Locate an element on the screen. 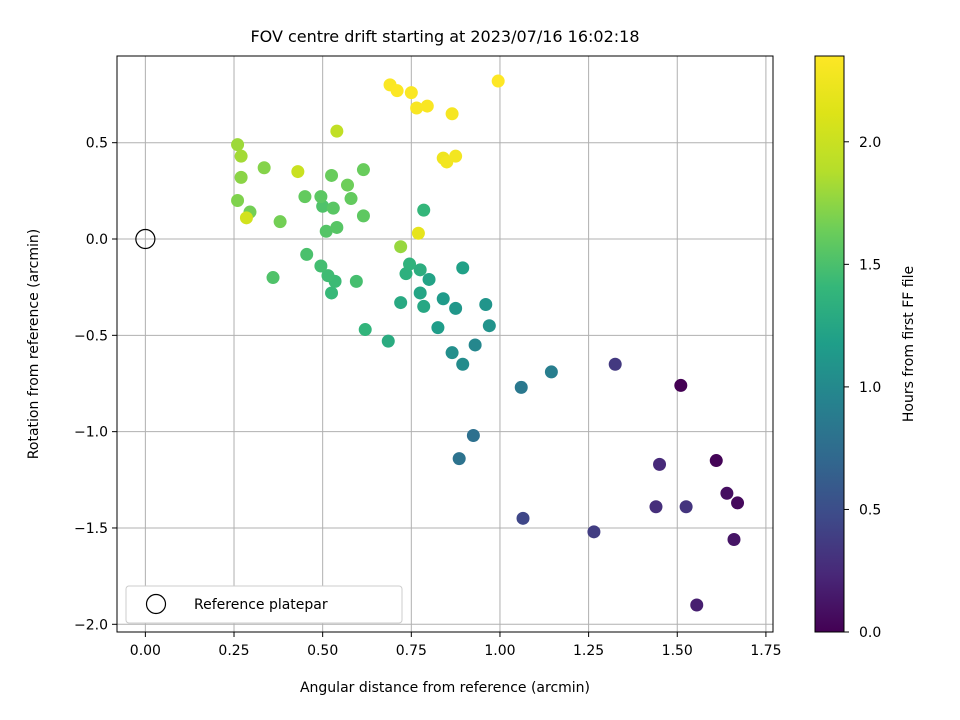 The image size is (960, 720). y-tick-label: −0.5 is located at coordinates (91, 336).